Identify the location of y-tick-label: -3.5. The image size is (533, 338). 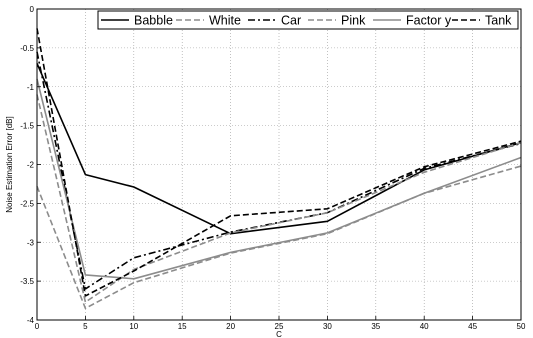
(27, 281).